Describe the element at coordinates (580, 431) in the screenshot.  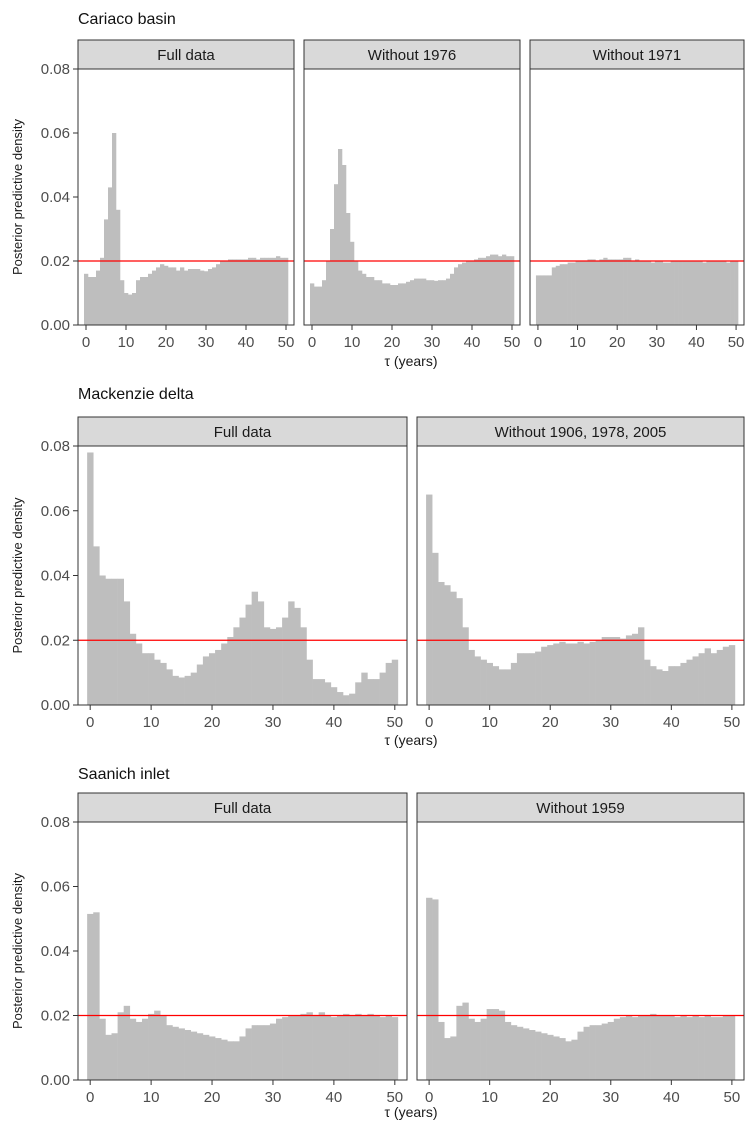
I see `panel-strip` at that location.